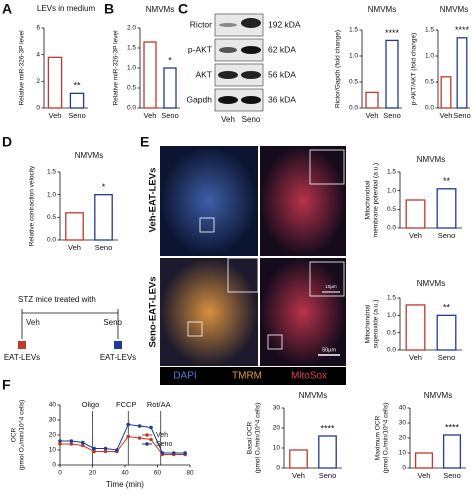 The height and width of the screenshot is (496, 474). What do you see at coordinates (118, 357) in the screenshot?
I see `legend-treatment: EAT-LEVs` at bounding box center [118, 357].